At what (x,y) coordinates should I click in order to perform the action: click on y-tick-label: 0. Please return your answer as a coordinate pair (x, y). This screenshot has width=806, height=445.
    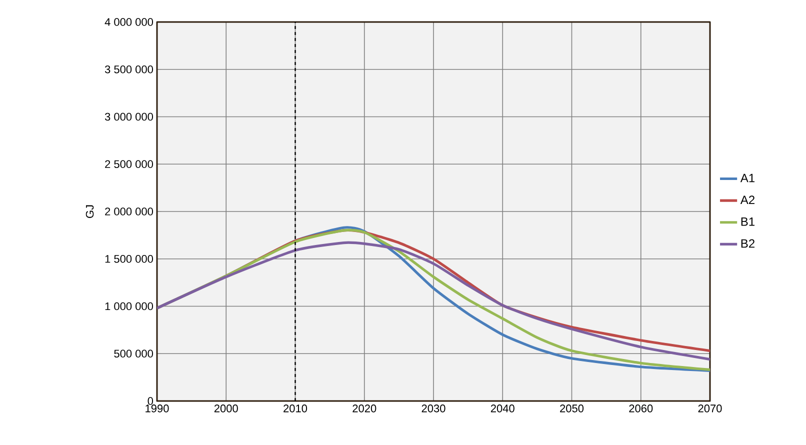
    Looking at the image, I should click on (151, 401).